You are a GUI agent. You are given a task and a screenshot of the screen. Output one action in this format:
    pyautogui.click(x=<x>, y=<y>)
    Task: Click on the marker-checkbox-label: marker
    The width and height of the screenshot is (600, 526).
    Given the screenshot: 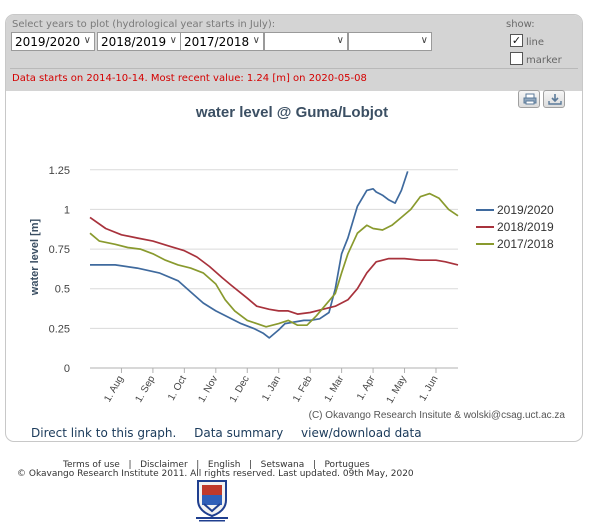 What is the action you would take?
    pyautogui.click(x=544, y=60)
    